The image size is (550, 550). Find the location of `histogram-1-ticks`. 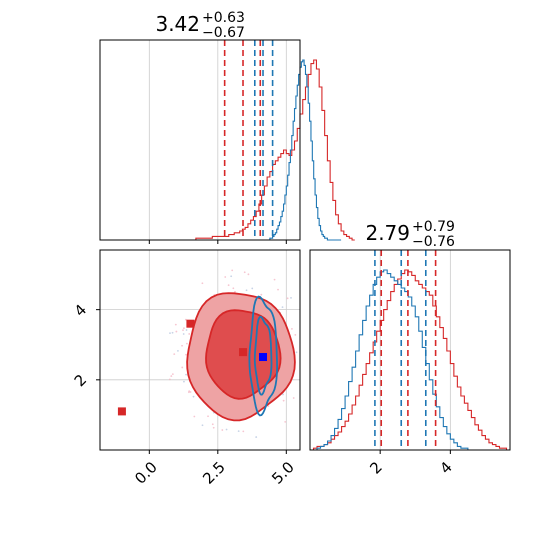

histogram-1-ticks is located at coordinates (217, 242).